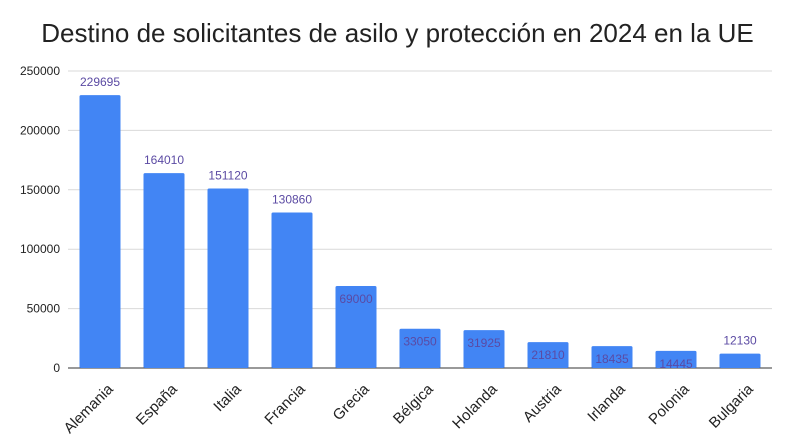  Describe the element at coordinates (40, 71) in the screenshot. I see `y-tick-label: 250000` at that location.